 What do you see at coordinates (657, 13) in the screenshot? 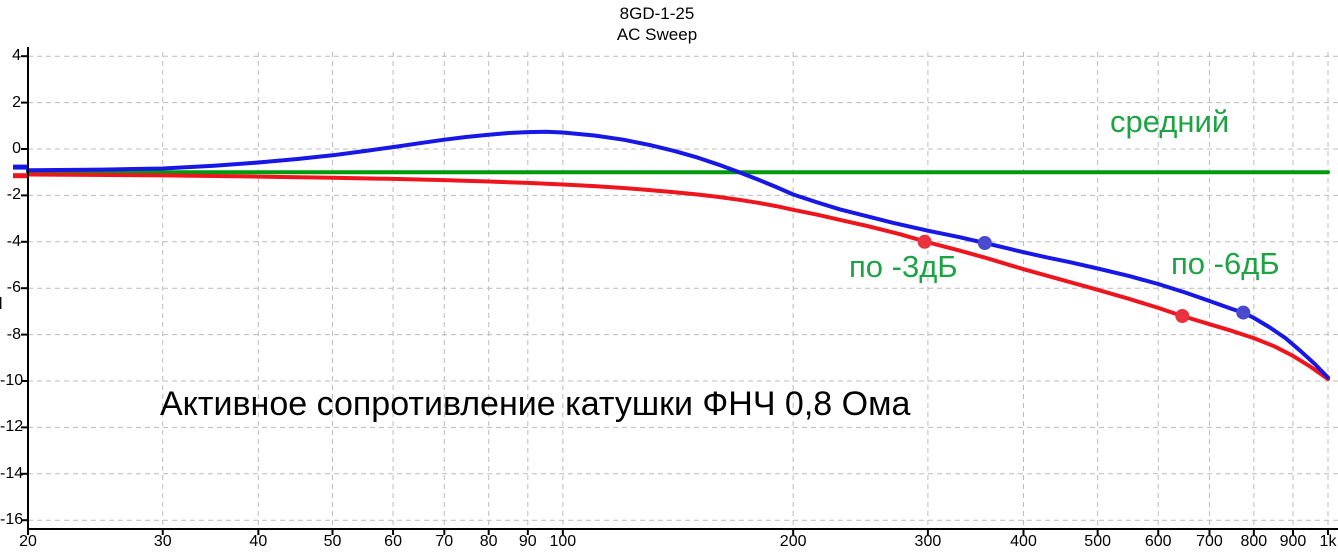
I see `chart-title: 8GD-1-25` at bounding box center [657, 13].